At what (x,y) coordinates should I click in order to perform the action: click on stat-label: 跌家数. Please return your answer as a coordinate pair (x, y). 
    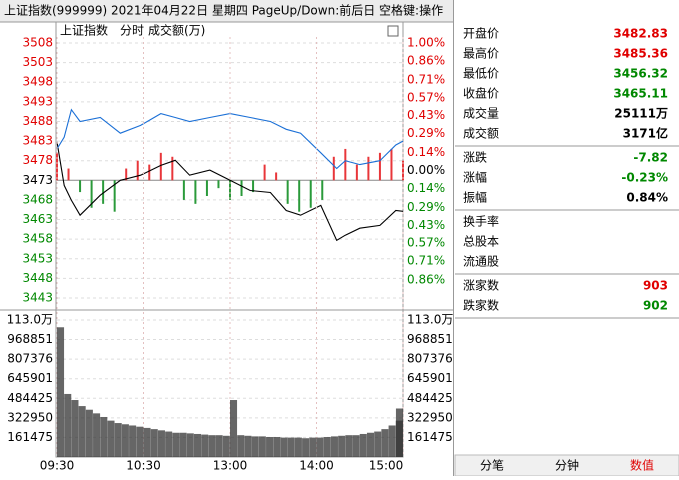
    Looking at the image, I should click on (481, 305).